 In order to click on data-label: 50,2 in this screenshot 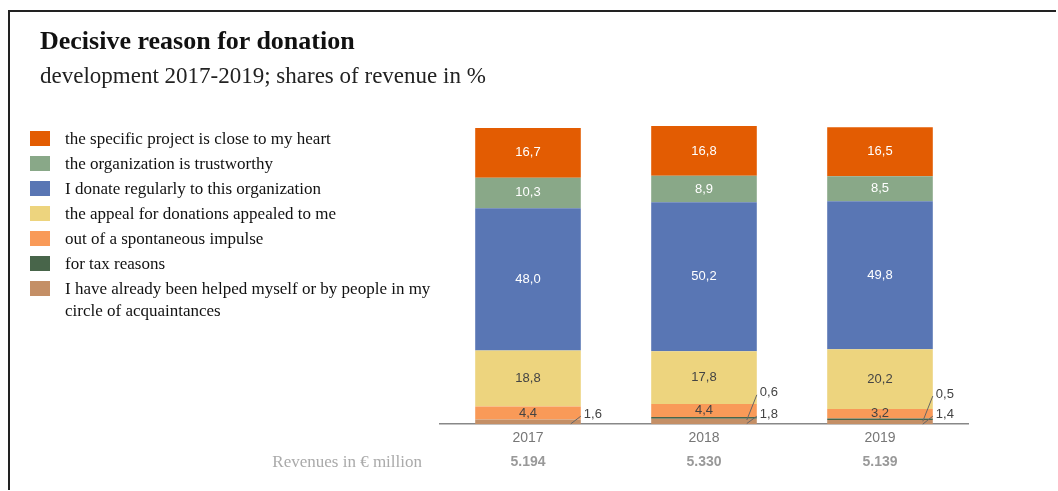, I will do `click(704, 276)`.